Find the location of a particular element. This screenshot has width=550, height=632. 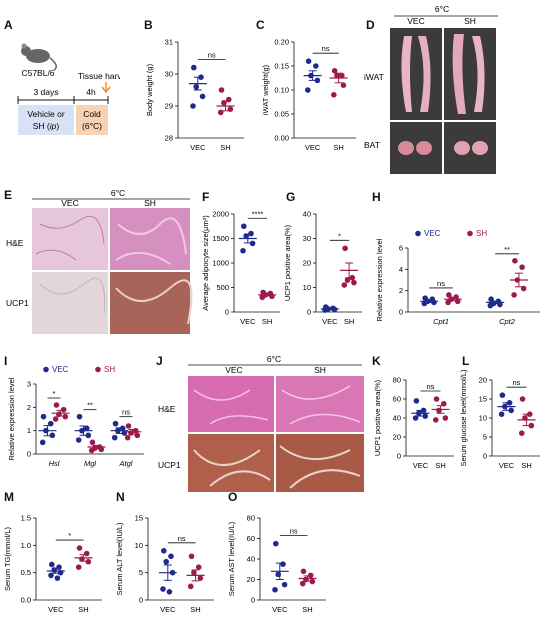

photo-iwat-sh is located at coordinates (470, 74).